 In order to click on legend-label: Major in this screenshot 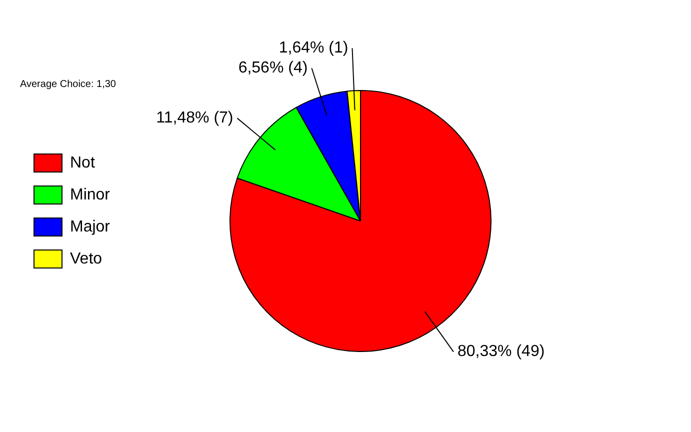, I will do `click(90, 227)`.